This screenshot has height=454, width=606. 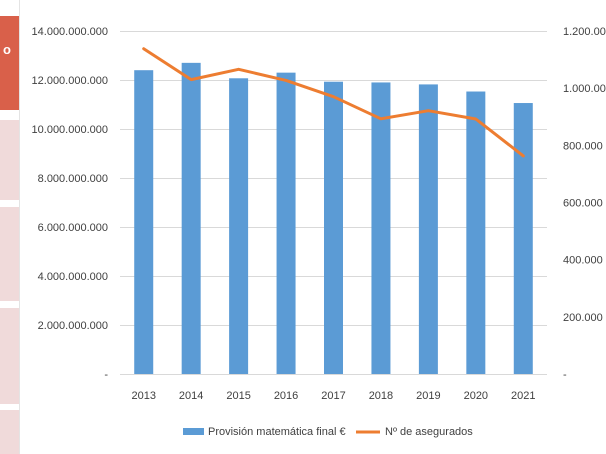 I want to click on x-axis-tick-label: 2019, so click(x=428, y=396).